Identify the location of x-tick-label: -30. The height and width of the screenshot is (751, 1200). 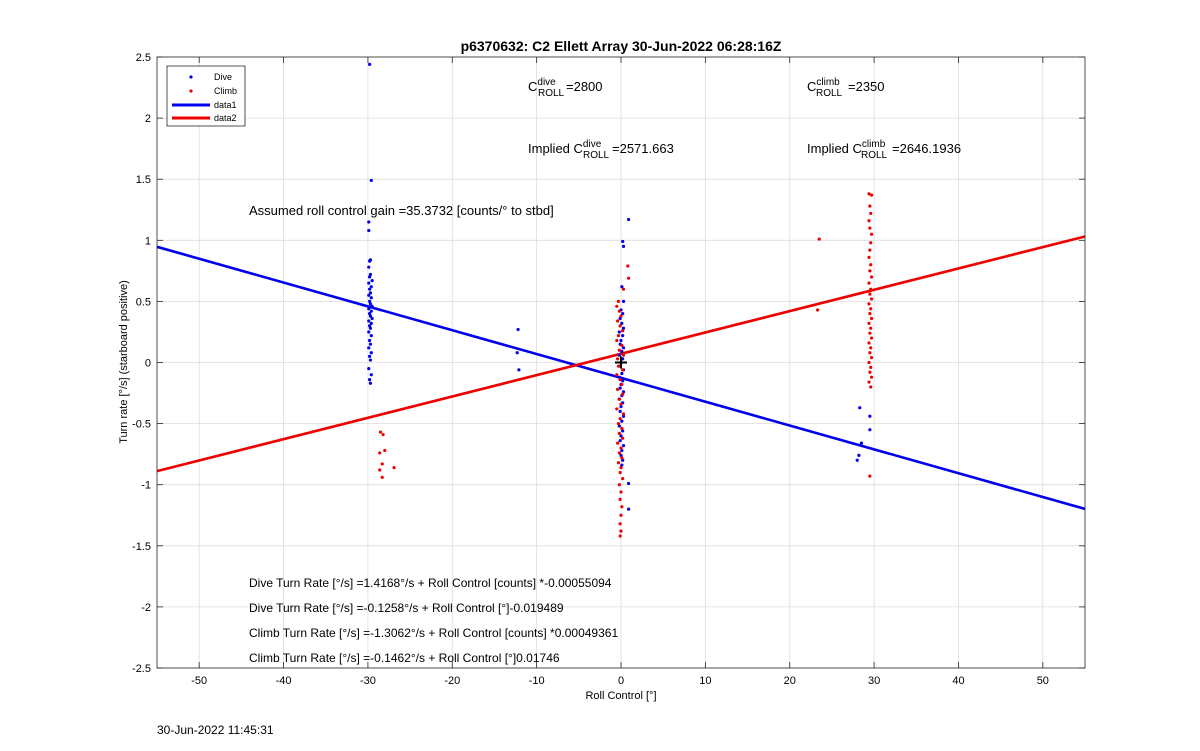
(368, 681).